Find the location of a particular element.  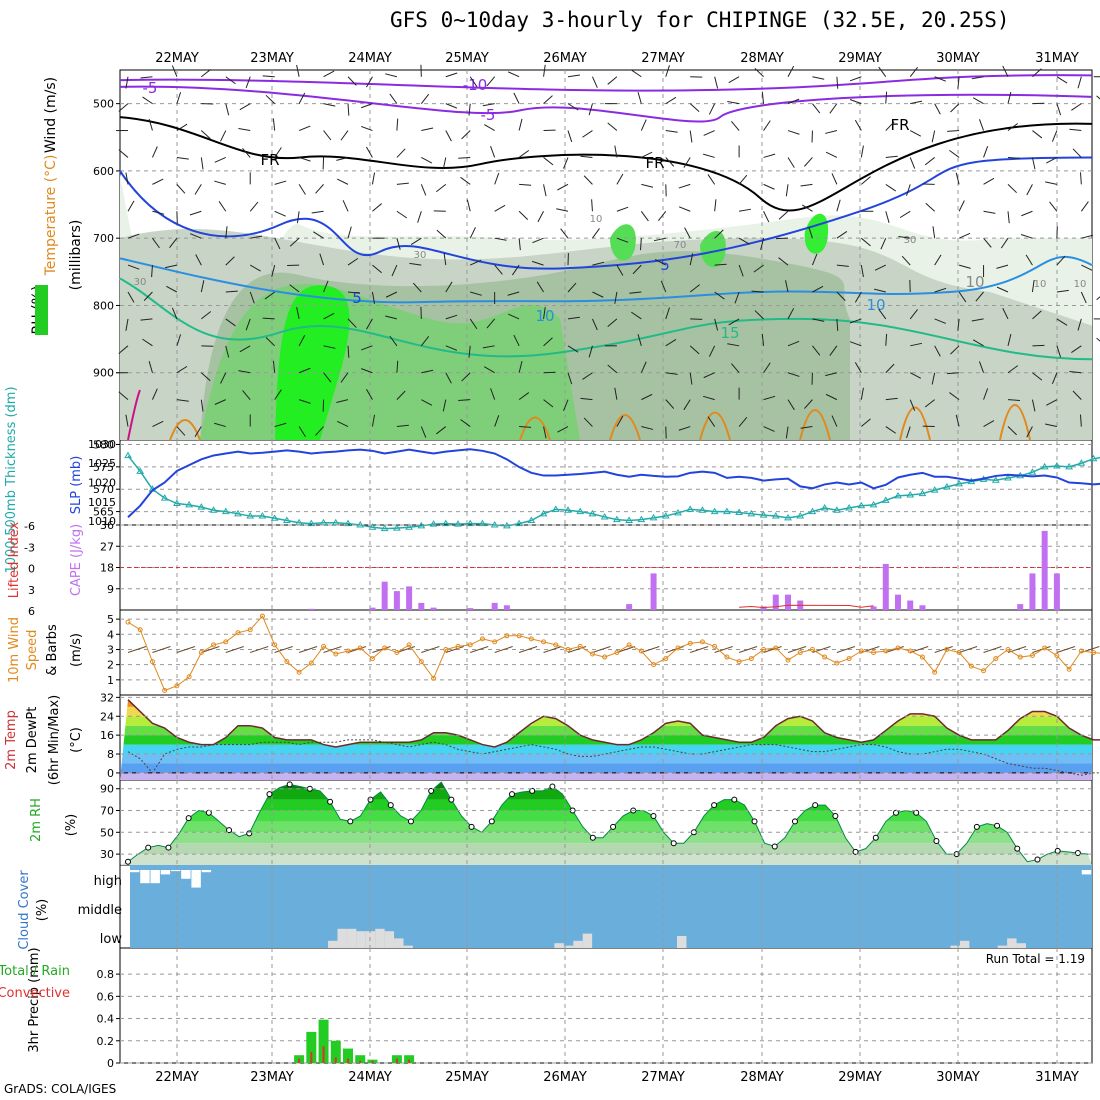

contour-15c is located at coordinates (606, 319).